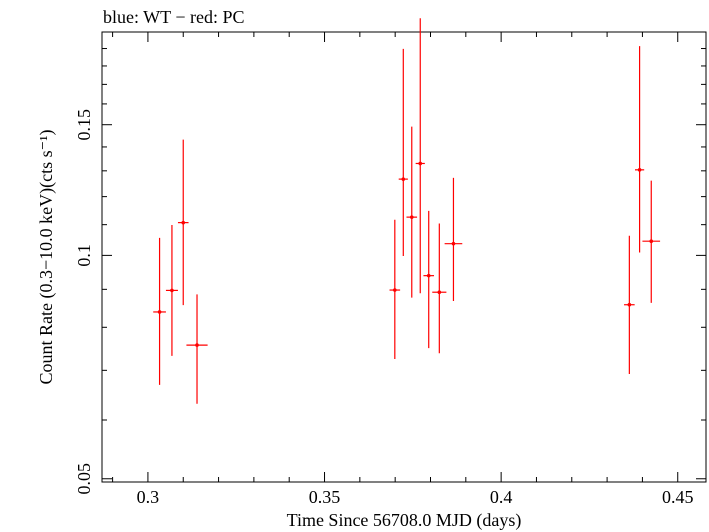 The width and height of the screenshot is (709, 532). I want to click on x-tick-label: 0.35, so click(325, 497).